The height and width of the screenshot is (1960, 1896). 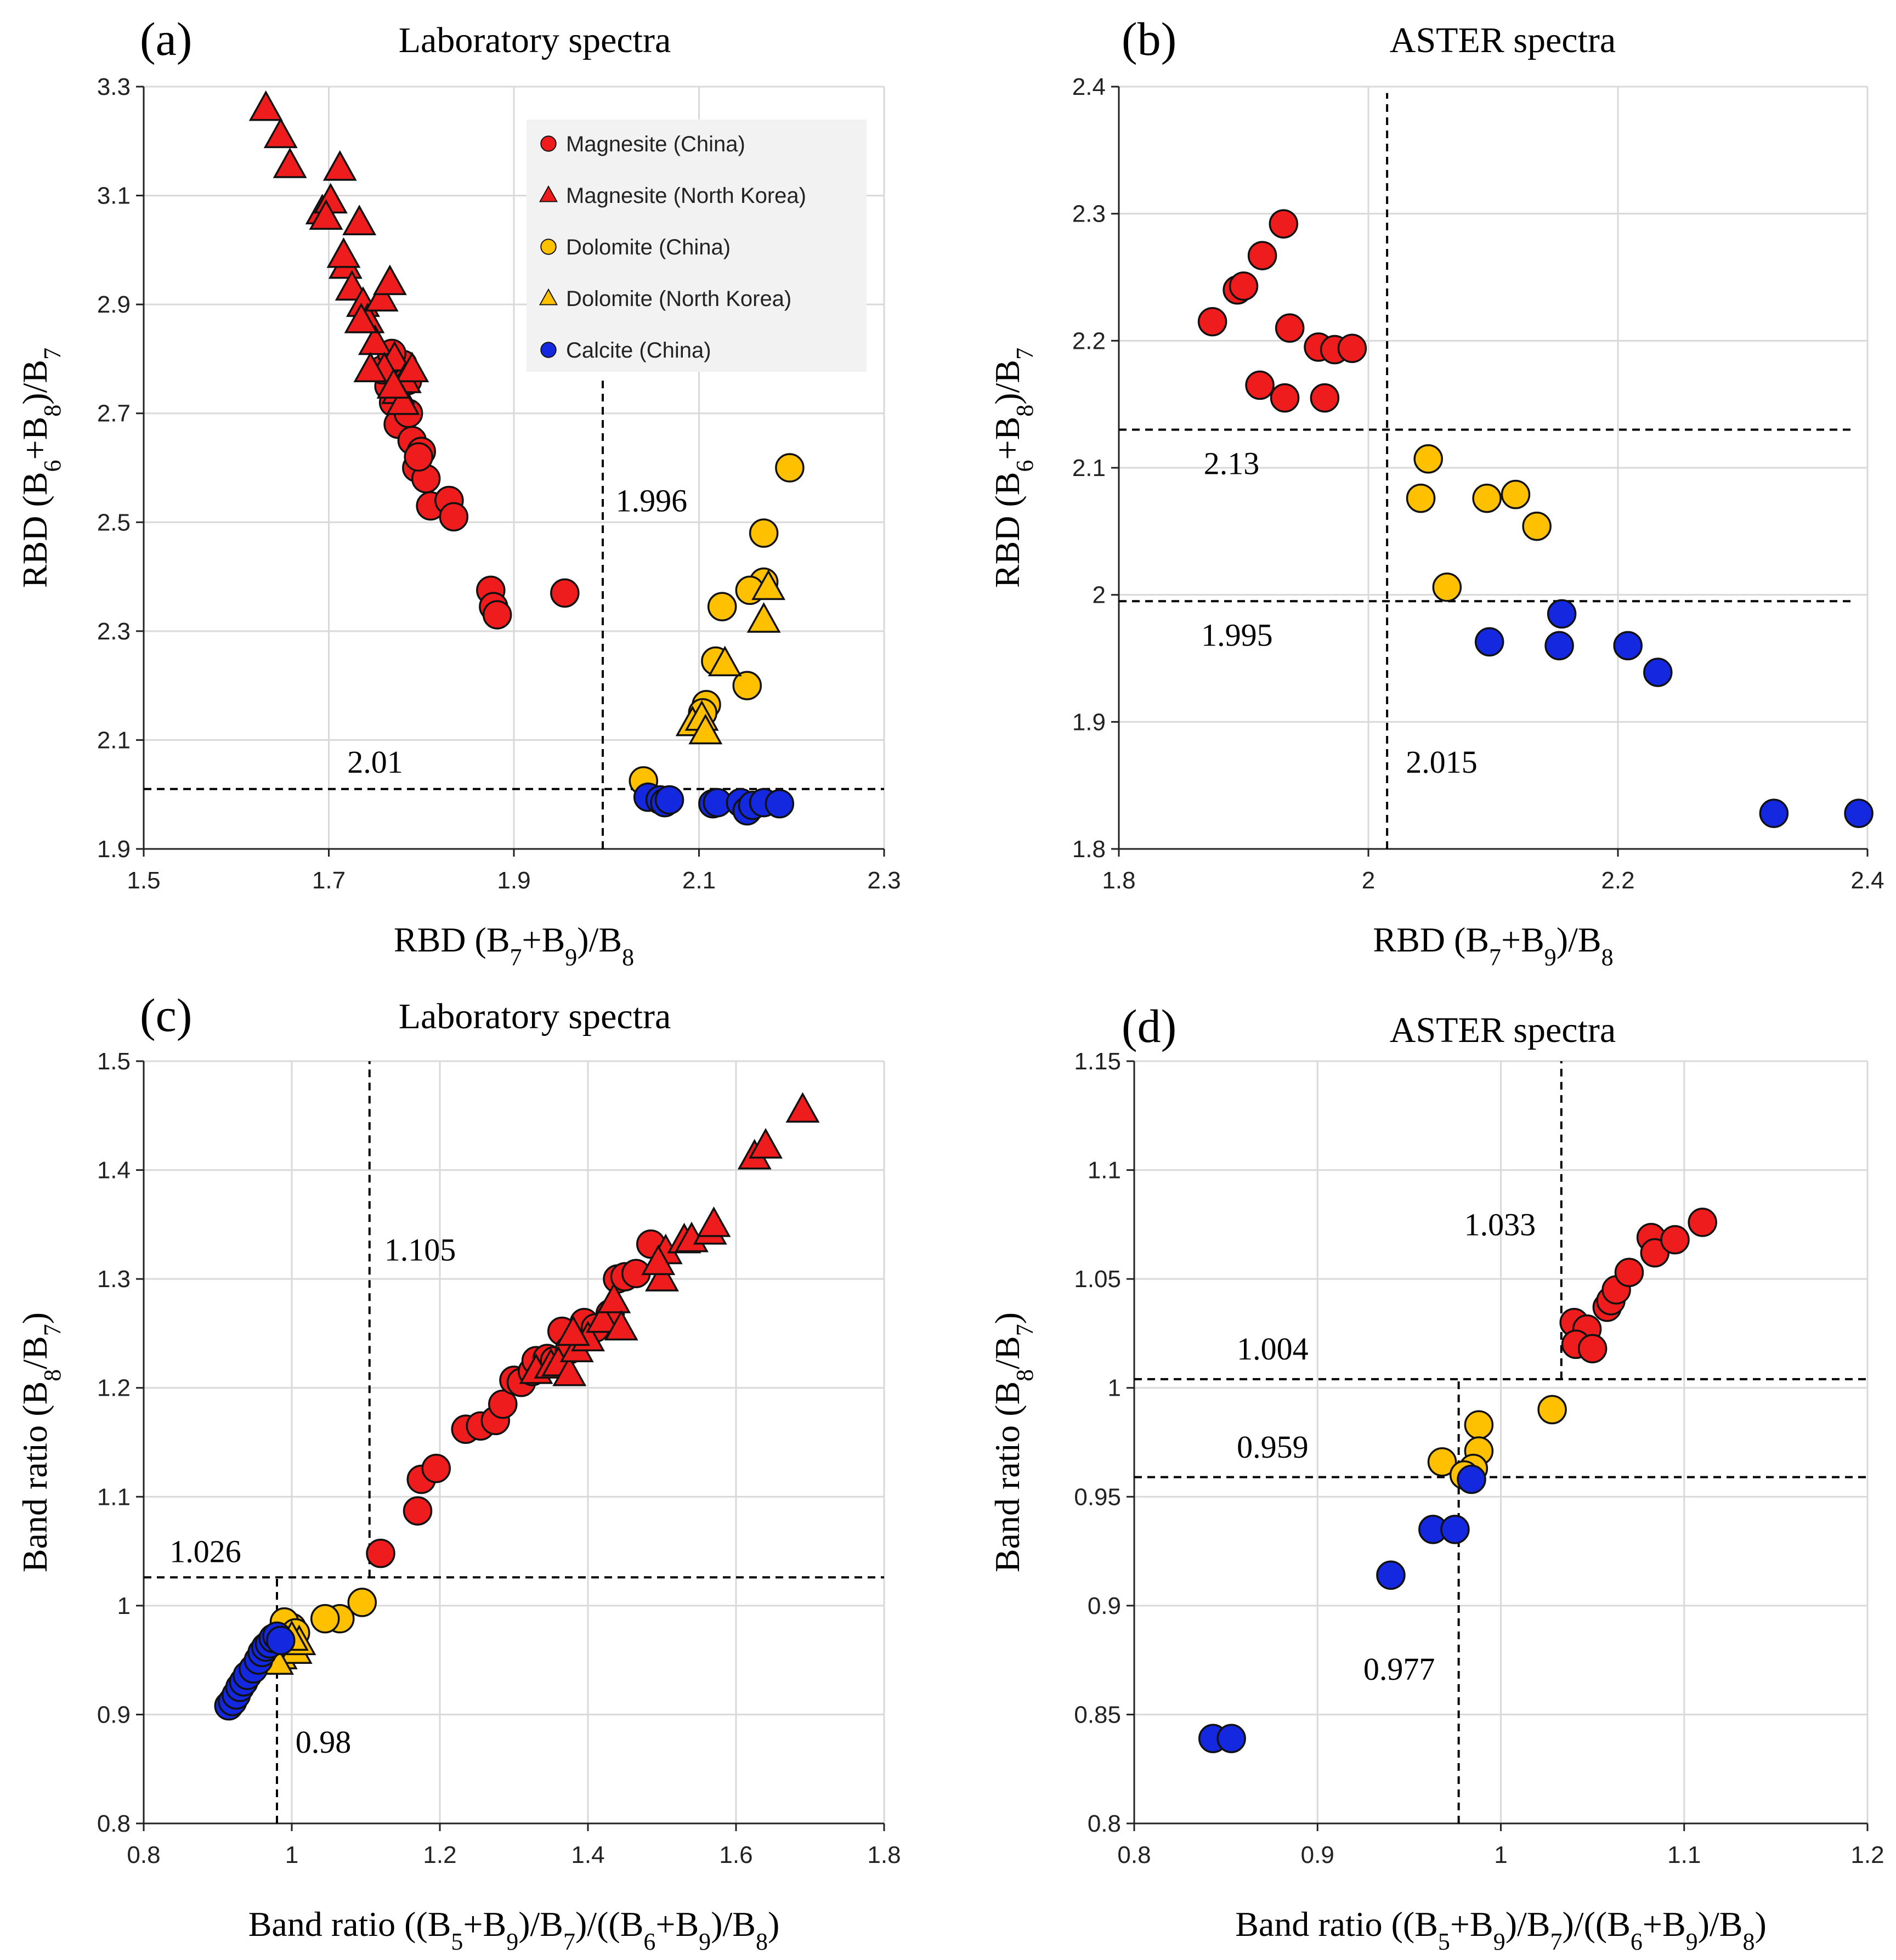 What do you see at coordinates (40, 468) in the screenshot?
I see `y-axis-title: RBD (B6+B8)/B7` at bounding box center [40, 468].